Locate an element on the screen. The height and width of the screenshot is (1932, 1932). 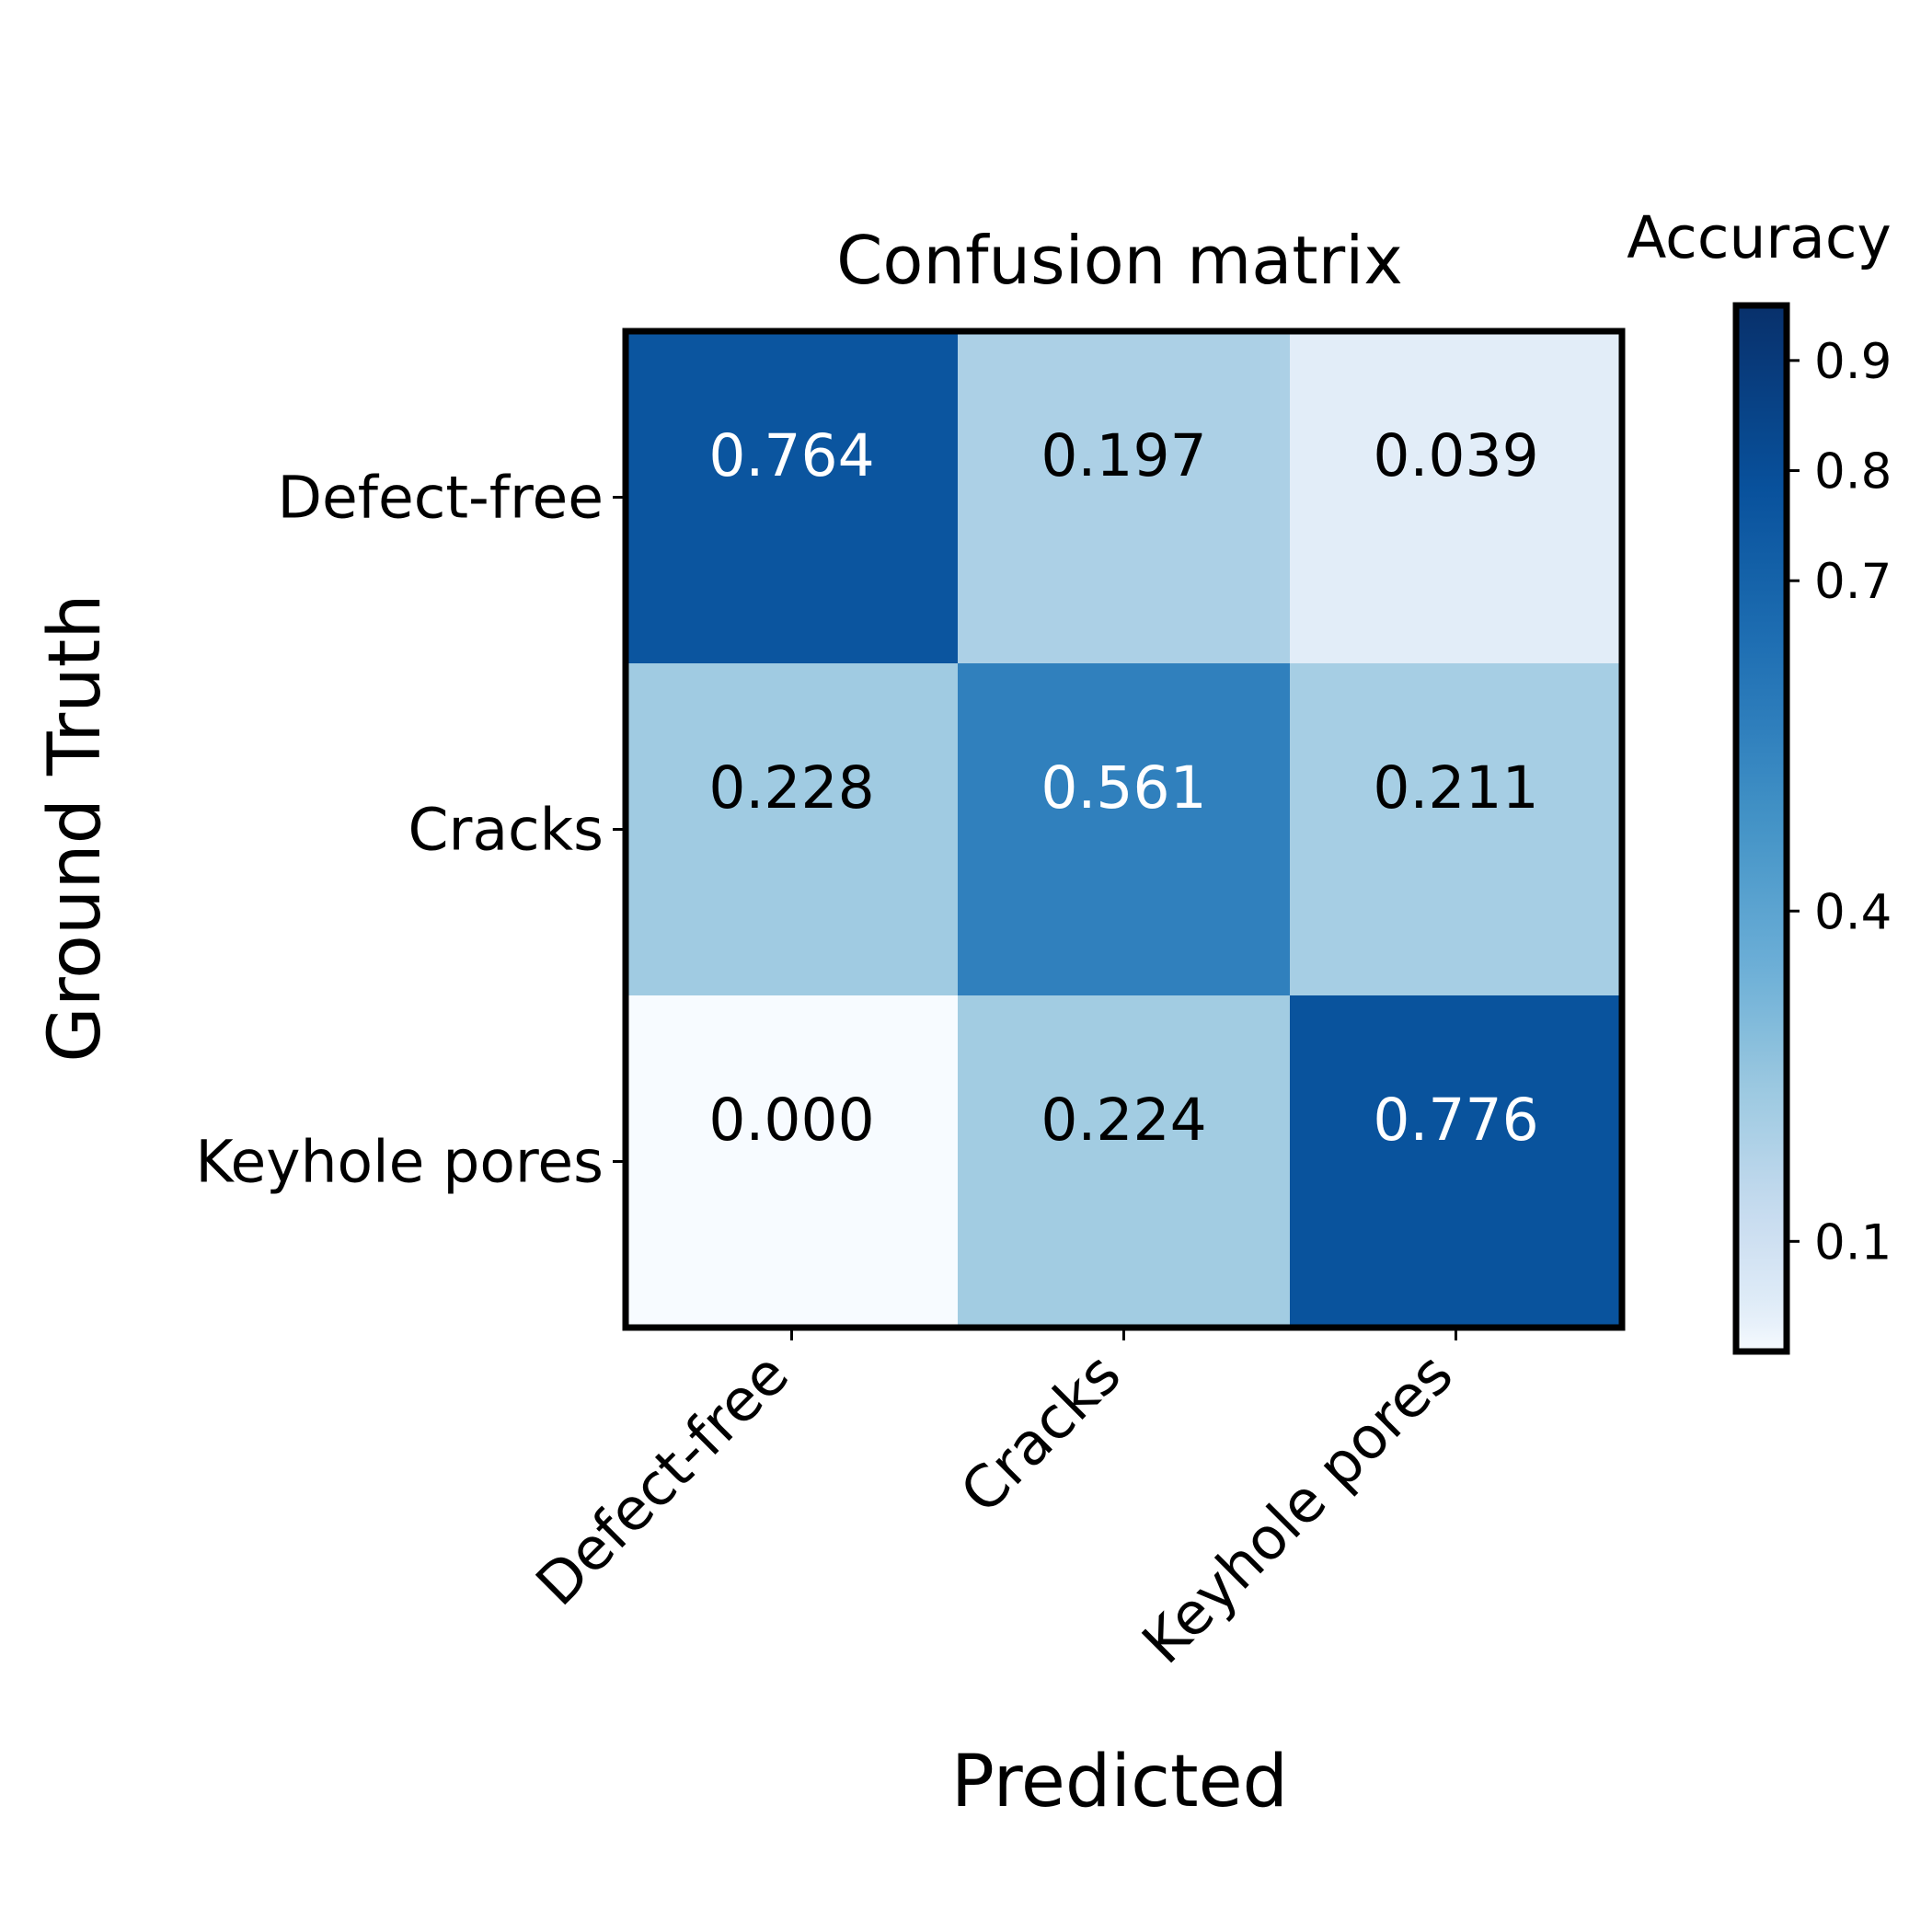
cell-value-label: 0.039 is located at coordinates (1455, 455).